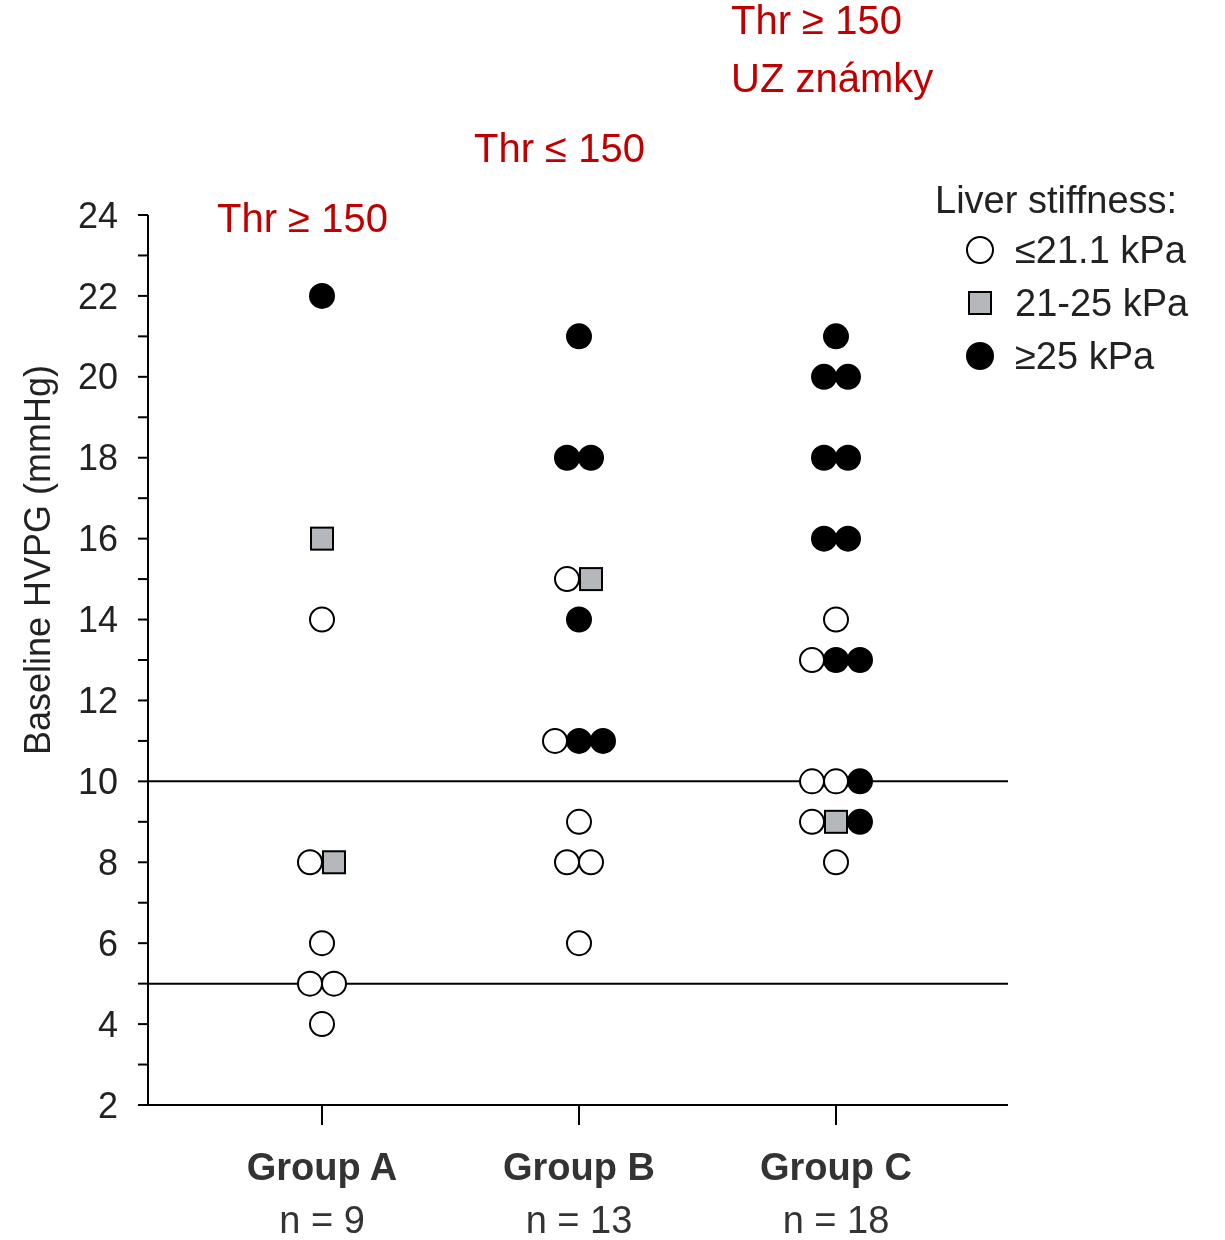 This screenshot has height=1240, width=1225. What do you see at coordinates (302, 218) in the screenshot?
I see `annotation: Thr ≥ 150` at bounding box center [302, 218].